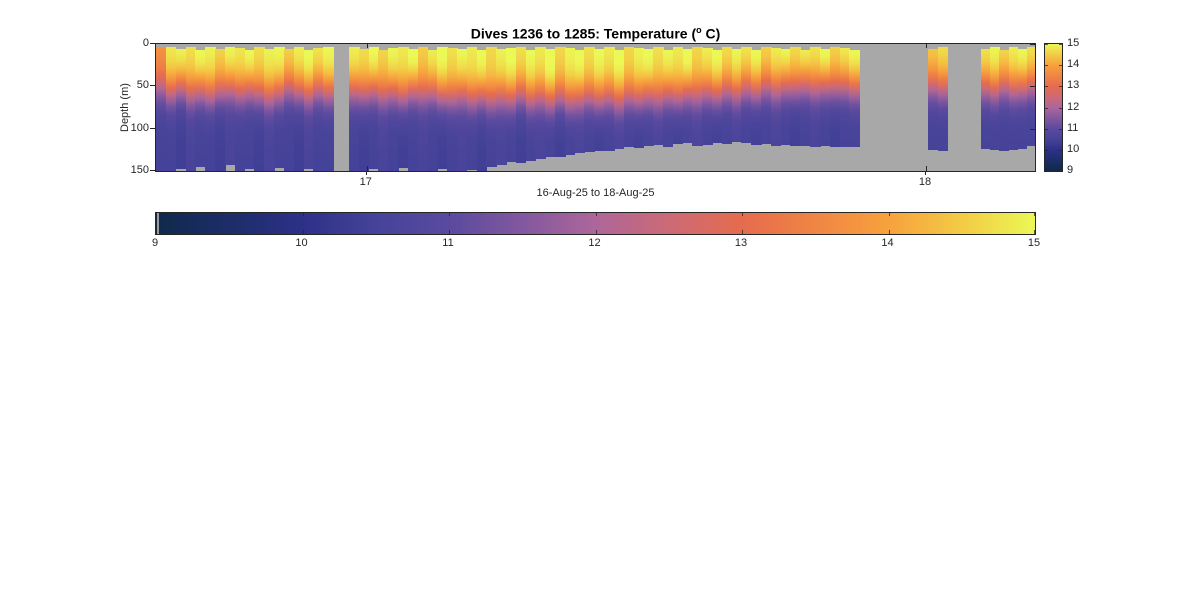  I want to click on y-tick-label: 0, so click(145, 43).